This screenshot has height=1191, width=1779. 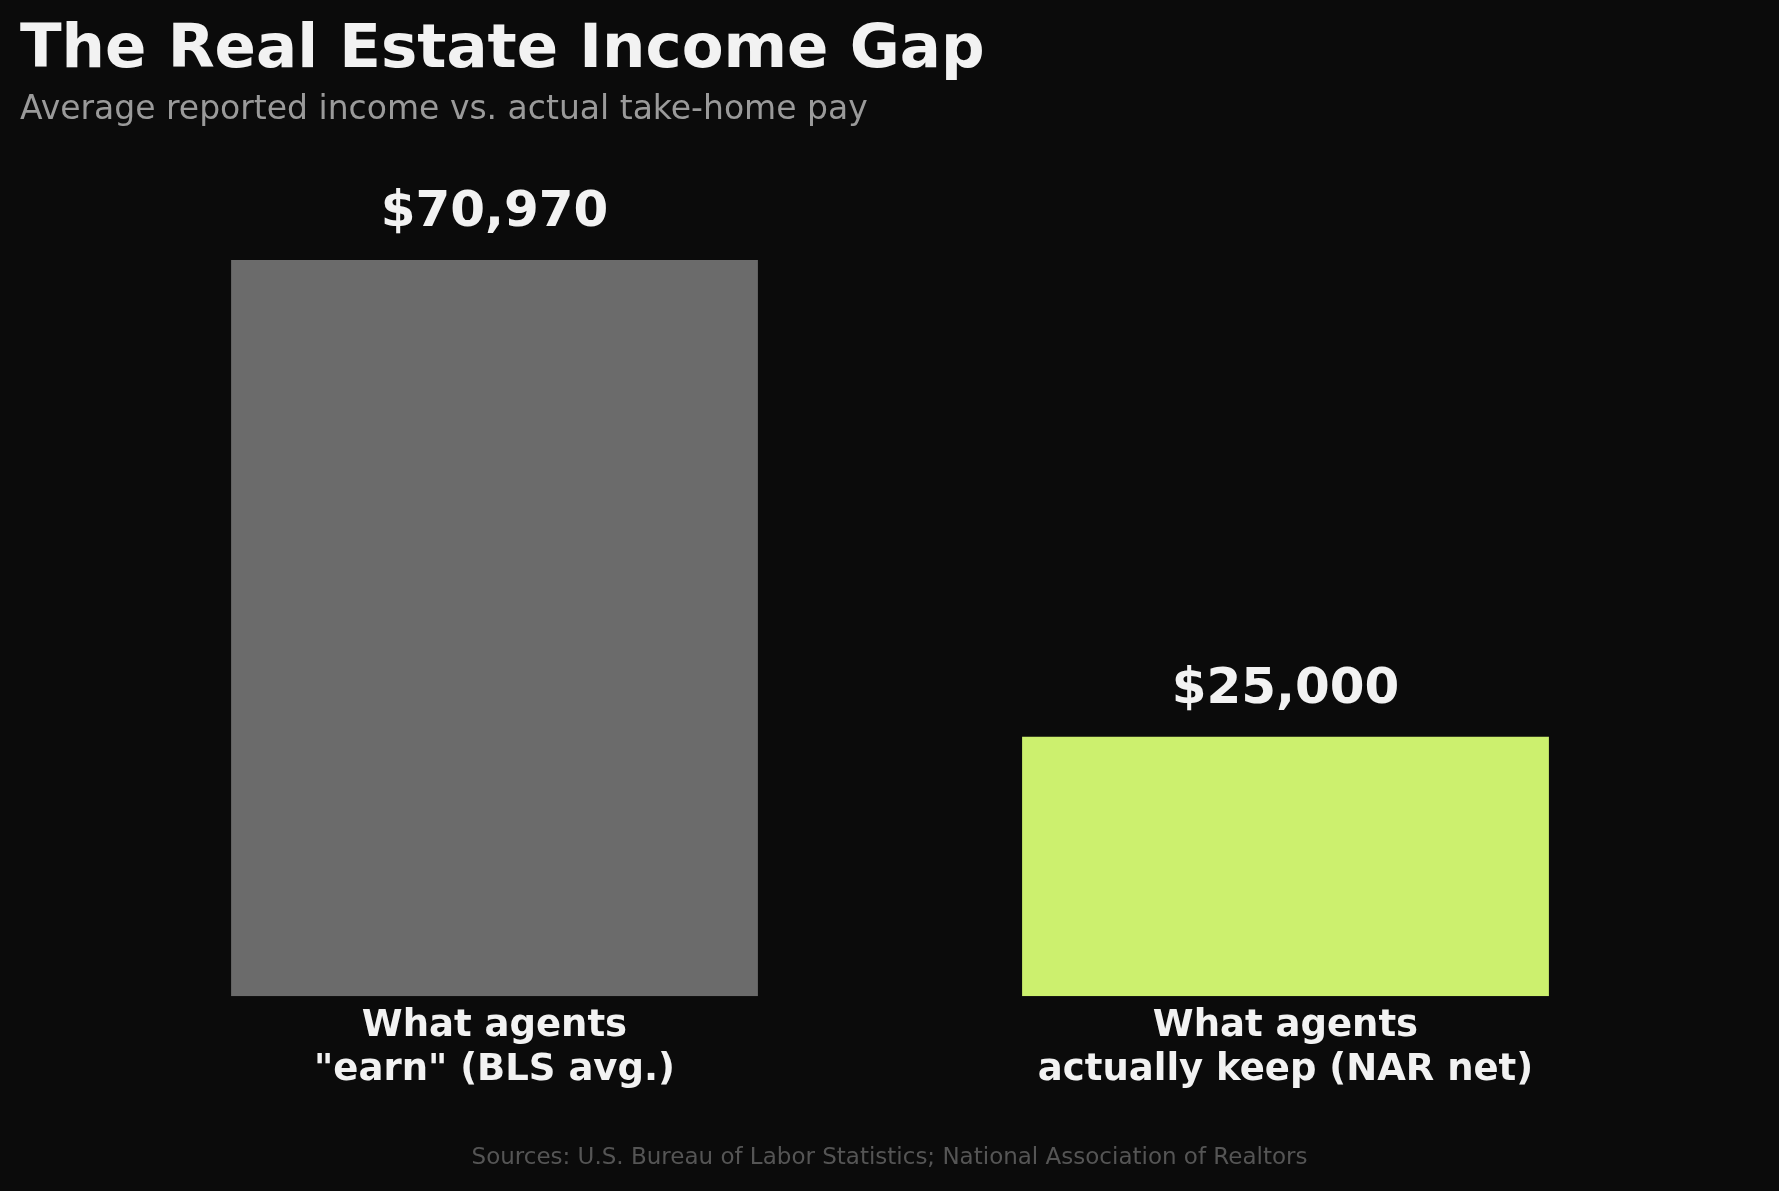 What do you see at coordinates (502, 45) in the screenshot?
I see `chart-title: The Real Estate Income Gap` at bounding box center [502, 45].